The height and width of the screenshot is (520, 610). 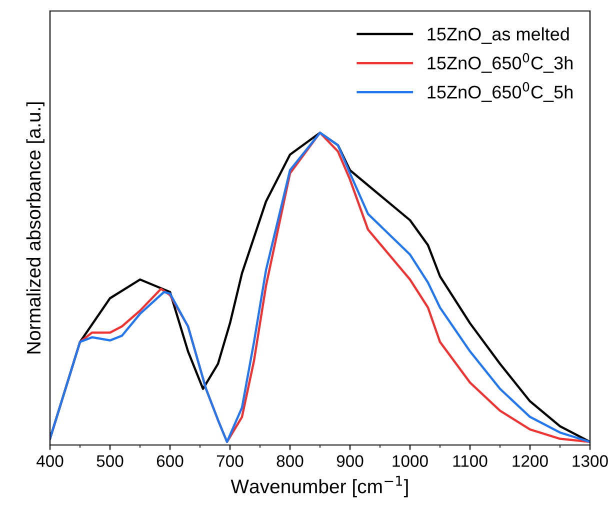 I want to click on legend-label: 15ZnO_650$^{0}$C_5h, so click(x=500, y=92).